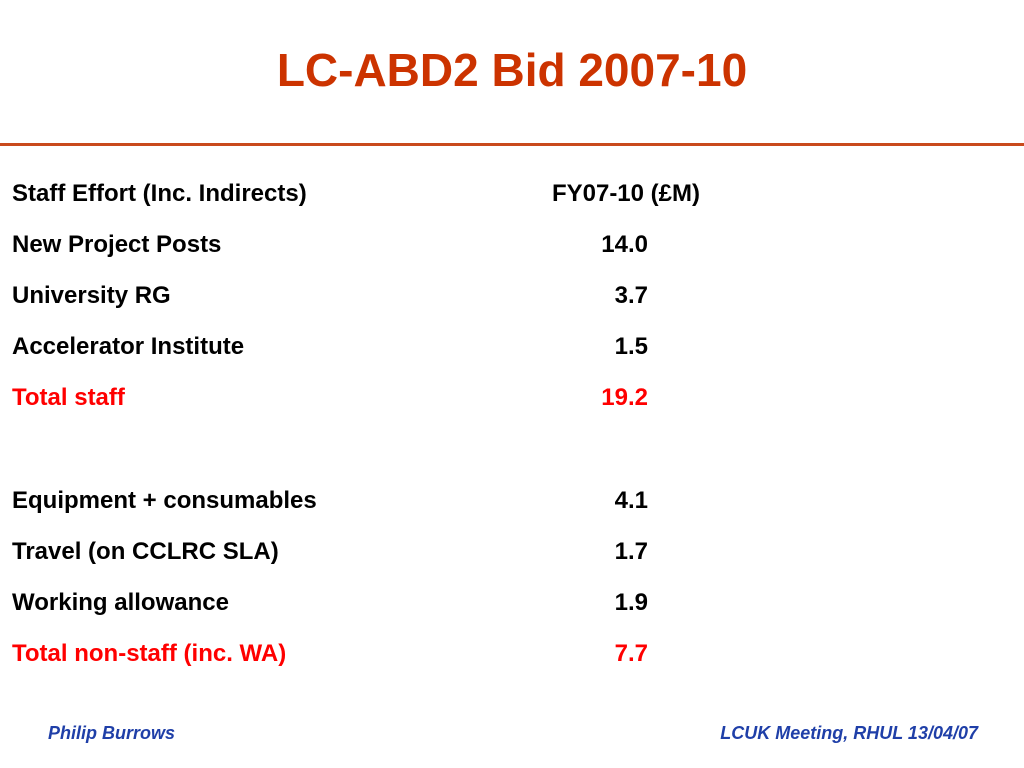 This screenshot has height=768, width=1024. Describe the element at coordinates (362, 501) in the screenshot. I see `table-row: Equipment + consumables 4.1` at that location.